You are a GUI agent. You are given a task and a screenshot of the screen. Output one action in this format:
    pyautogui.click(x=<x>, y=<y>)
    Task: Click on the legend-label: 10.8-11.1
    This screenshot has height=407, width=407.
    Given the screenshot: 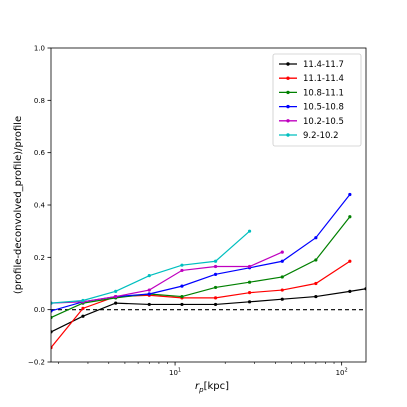 What is the action you would take?
    pyautogui.click(x=323, y=93)
    